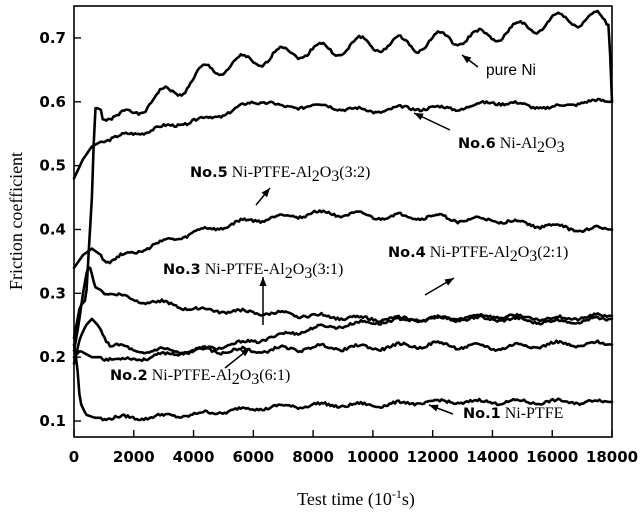  I want to click on annotation-no3: No.3 Ni-PTFE-Al2O3(3:1), so click(253, 271).